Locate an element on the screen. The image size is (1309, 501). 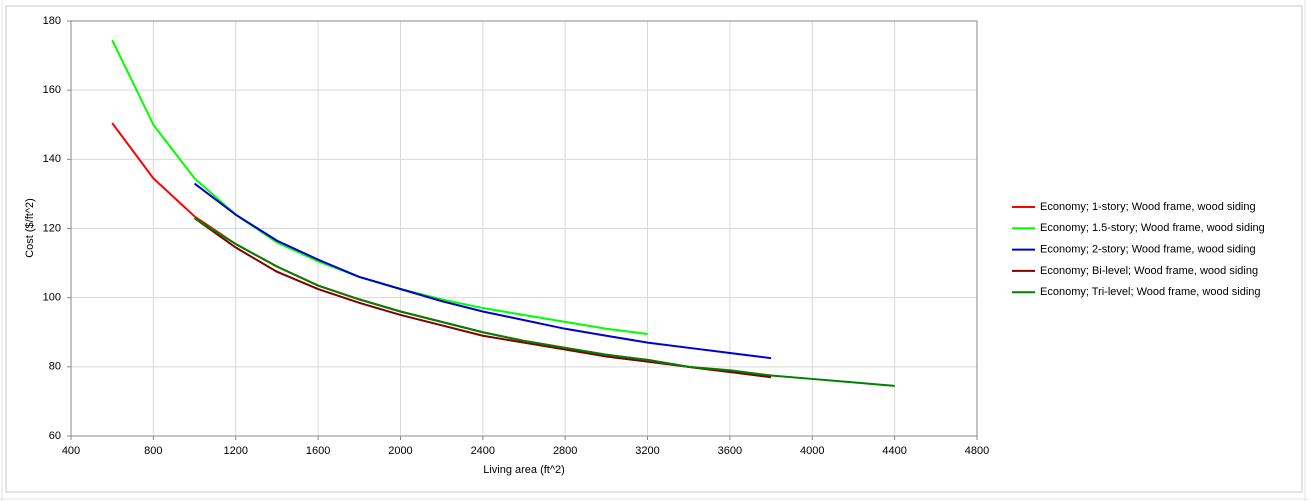
x-tick-label: 1600 is located at coordinates (318, 451).